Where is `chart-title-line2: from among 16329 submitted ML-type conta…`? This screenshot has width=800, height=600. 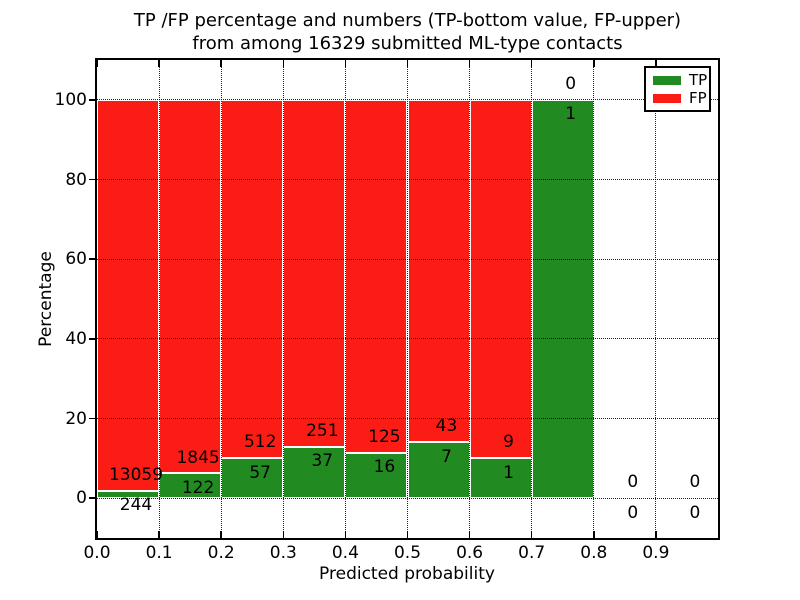
chart-title-line2: from among 16329 submitted ML-type conta… is located at coordinates (407, 43).